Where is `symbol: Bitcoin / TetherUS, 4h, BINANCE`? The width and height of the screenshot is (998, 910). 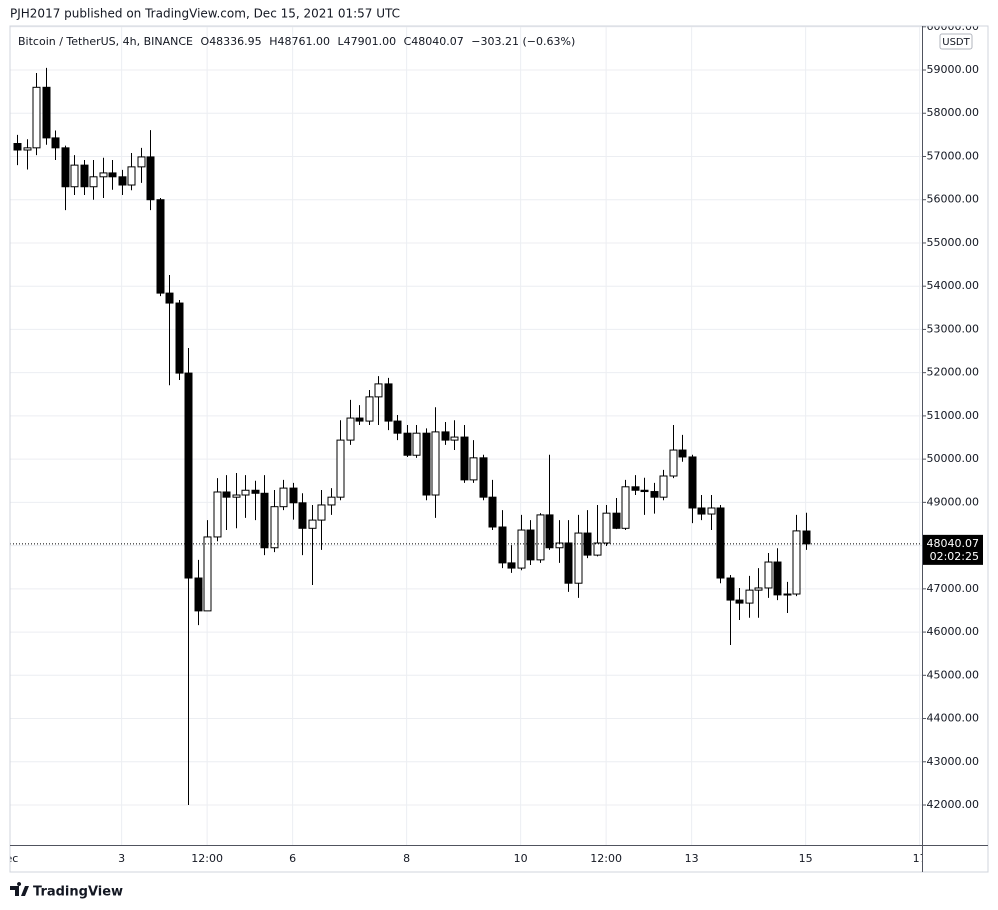
symbol: Bitcoin / TetherUS, 4h, BINANCE is located at coordinates (105, 41).